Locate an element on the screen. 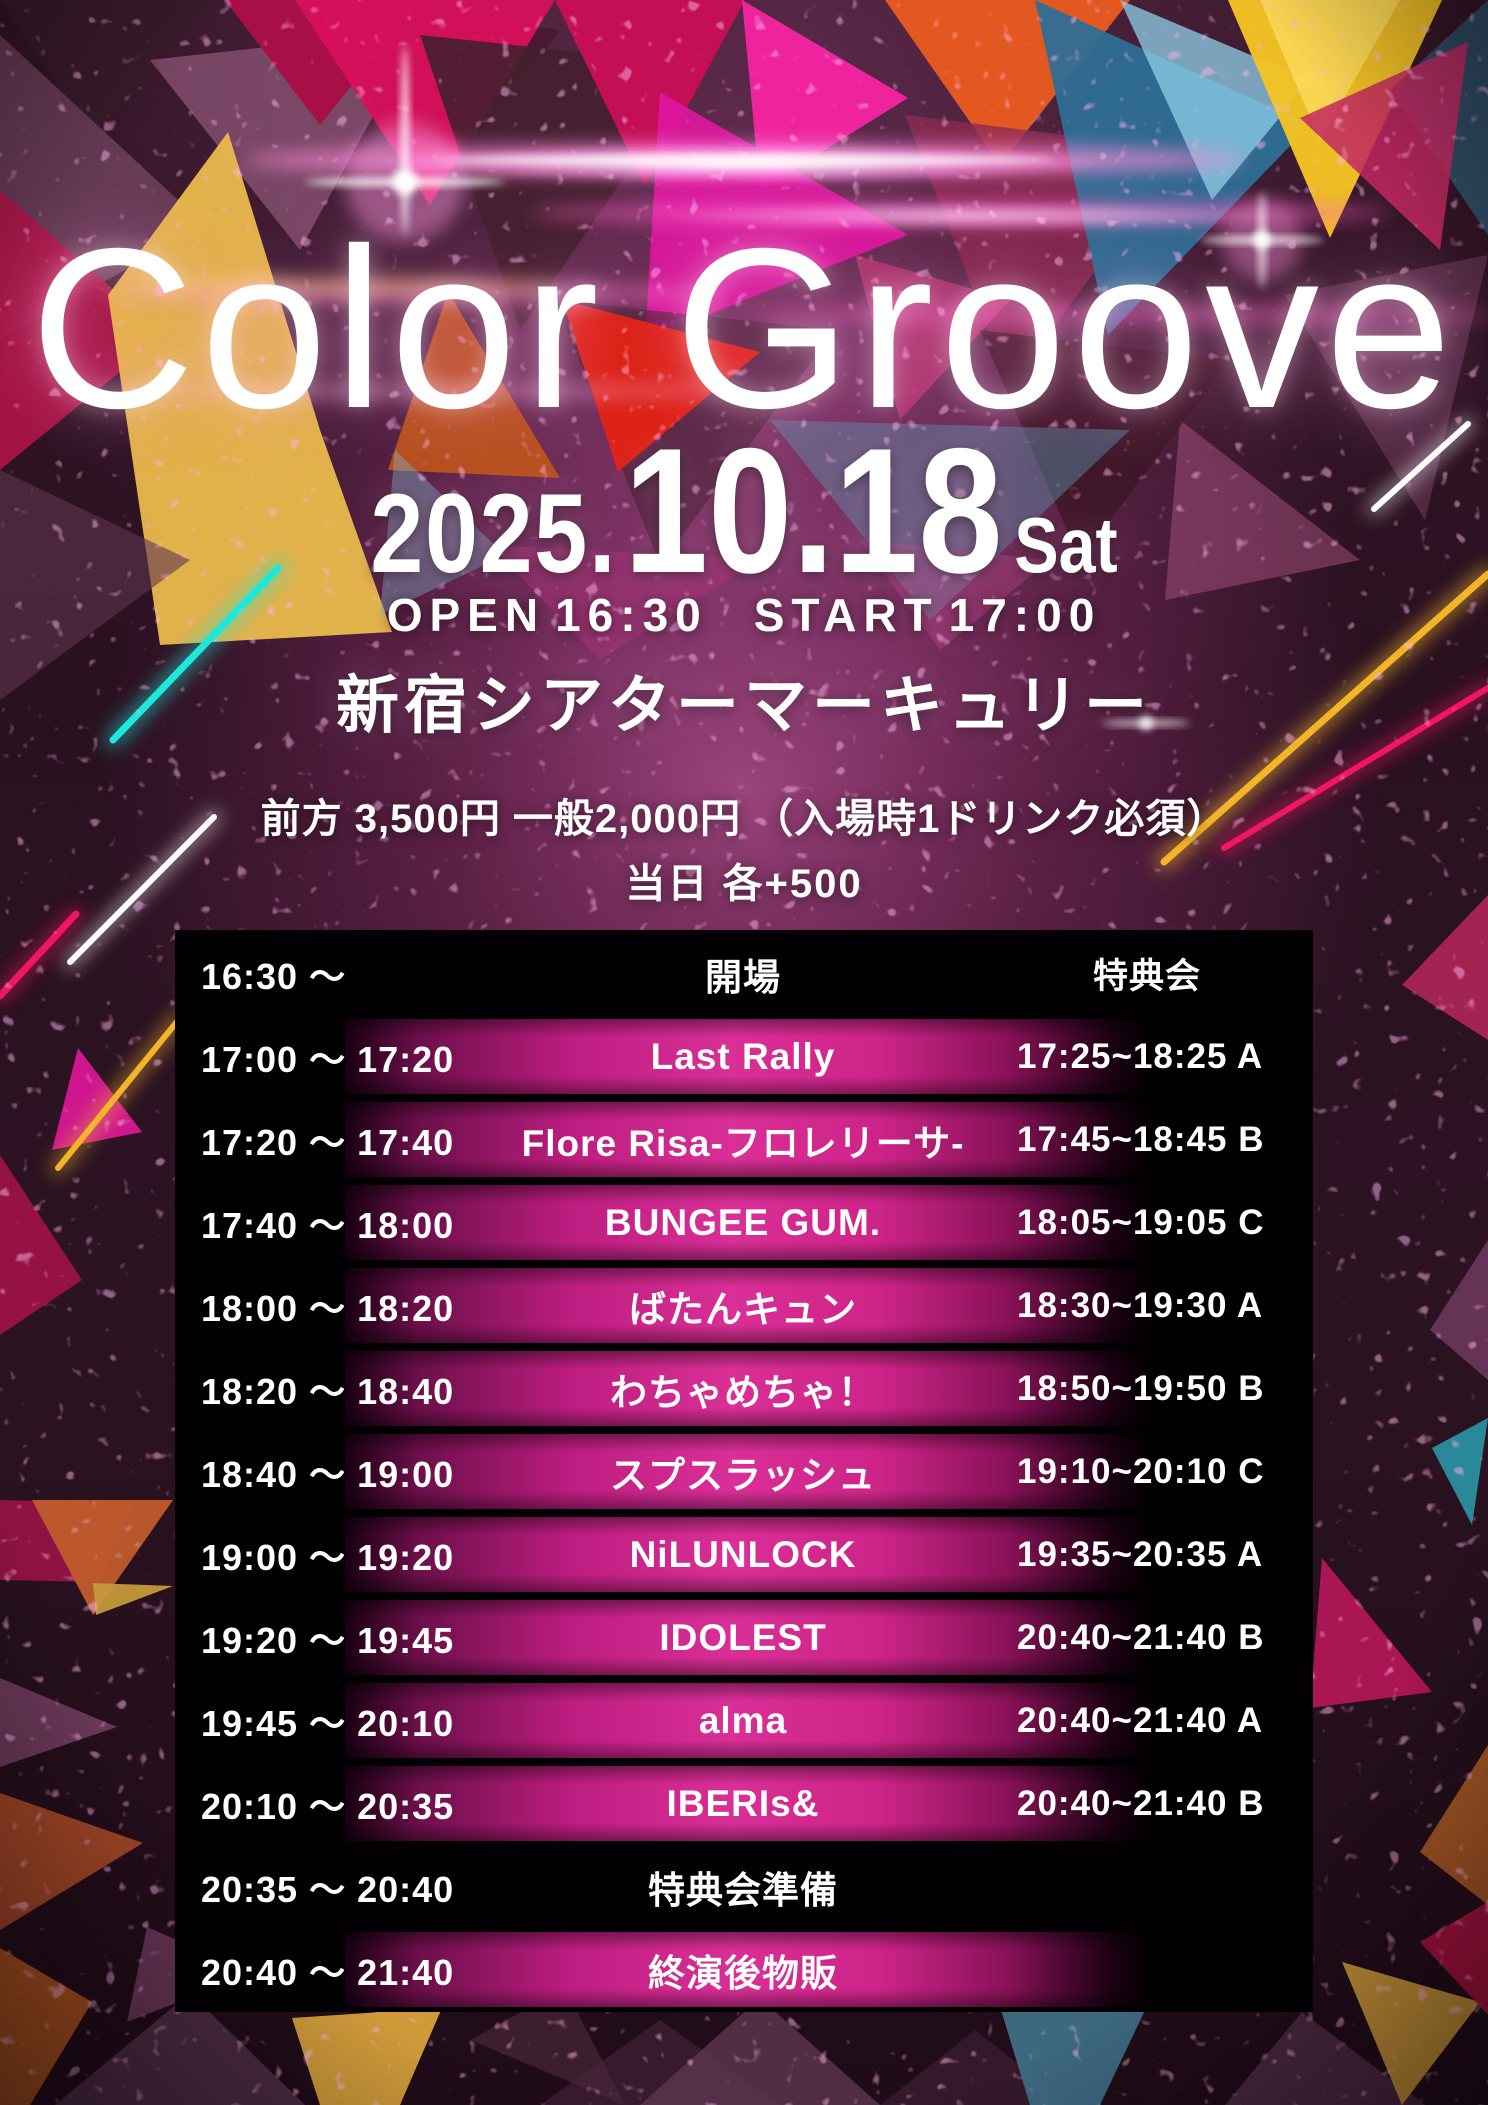  schedule-row: 16:30 ～ 開場 特典会 is located at coordinates (744, 973).